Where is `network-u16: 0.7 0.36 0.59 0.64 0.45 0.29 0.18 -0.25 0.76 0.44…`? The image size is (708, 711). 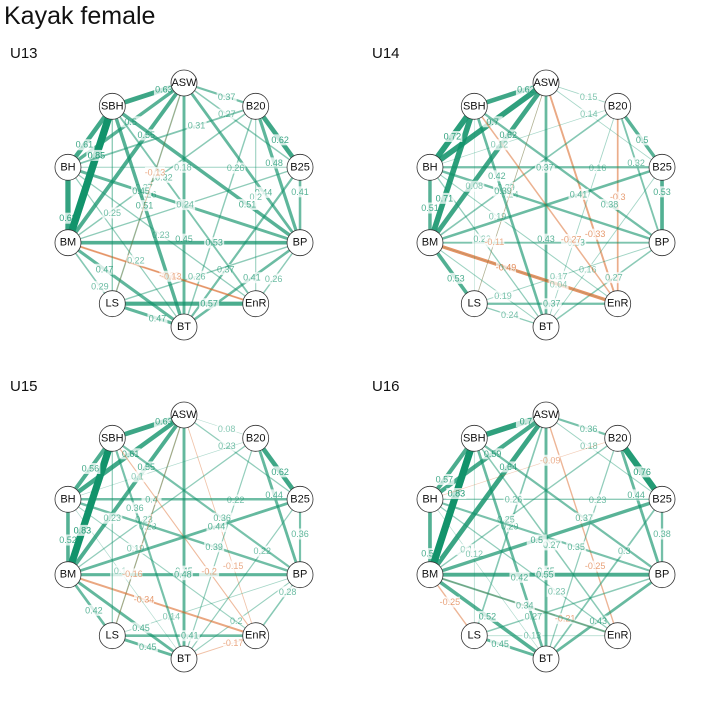
network-u16: 0.7 0.36 0.59 0.64 0.45 0.29 0.18 -0.25 0.76 0.44… is located at coordinates (546, 537).